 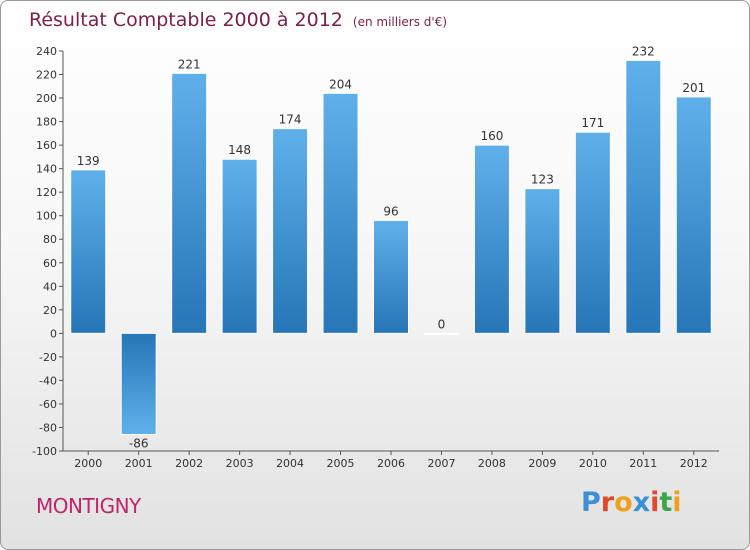 I want to click on logo-letter: x, so click(x=641, y=502).